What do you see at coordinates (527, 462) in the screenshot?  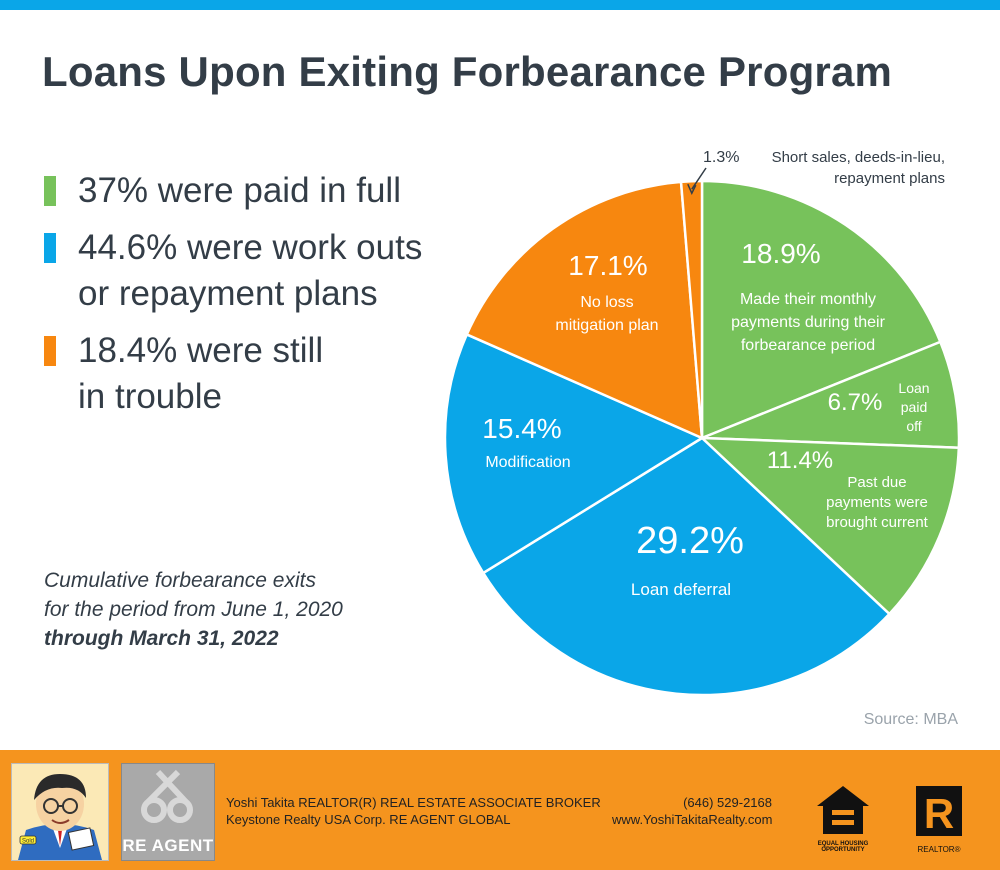 I see `slice-category-label: Modification` at bounding box center [527, 462].